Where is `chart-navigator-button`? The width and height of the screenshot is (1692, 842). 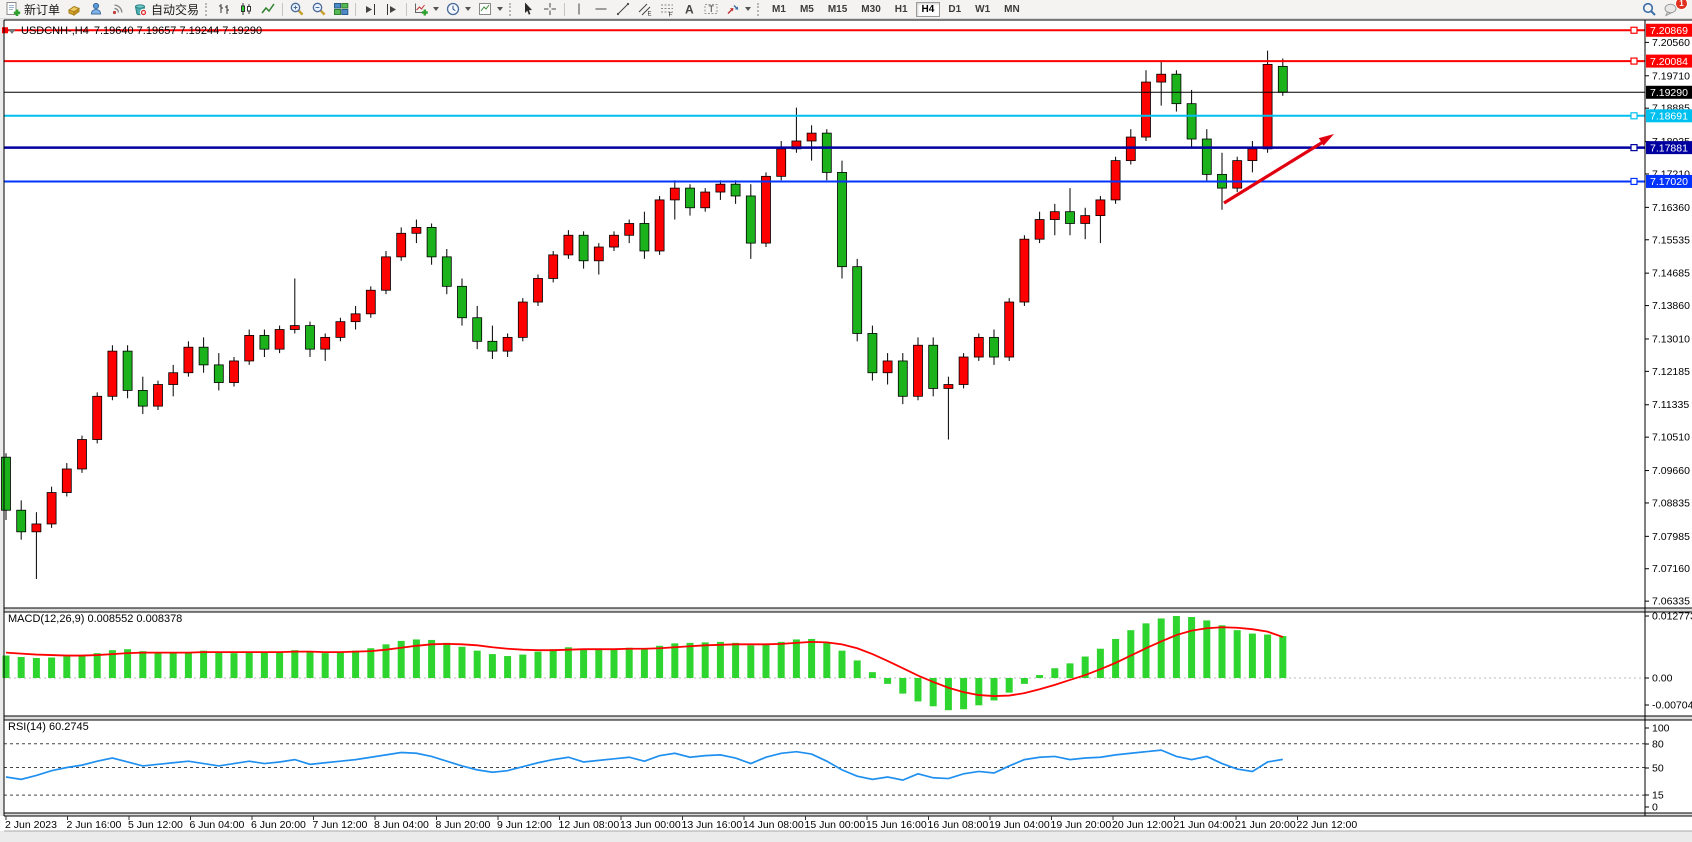
chart-navigator-button is located at coordinates (74, 9).